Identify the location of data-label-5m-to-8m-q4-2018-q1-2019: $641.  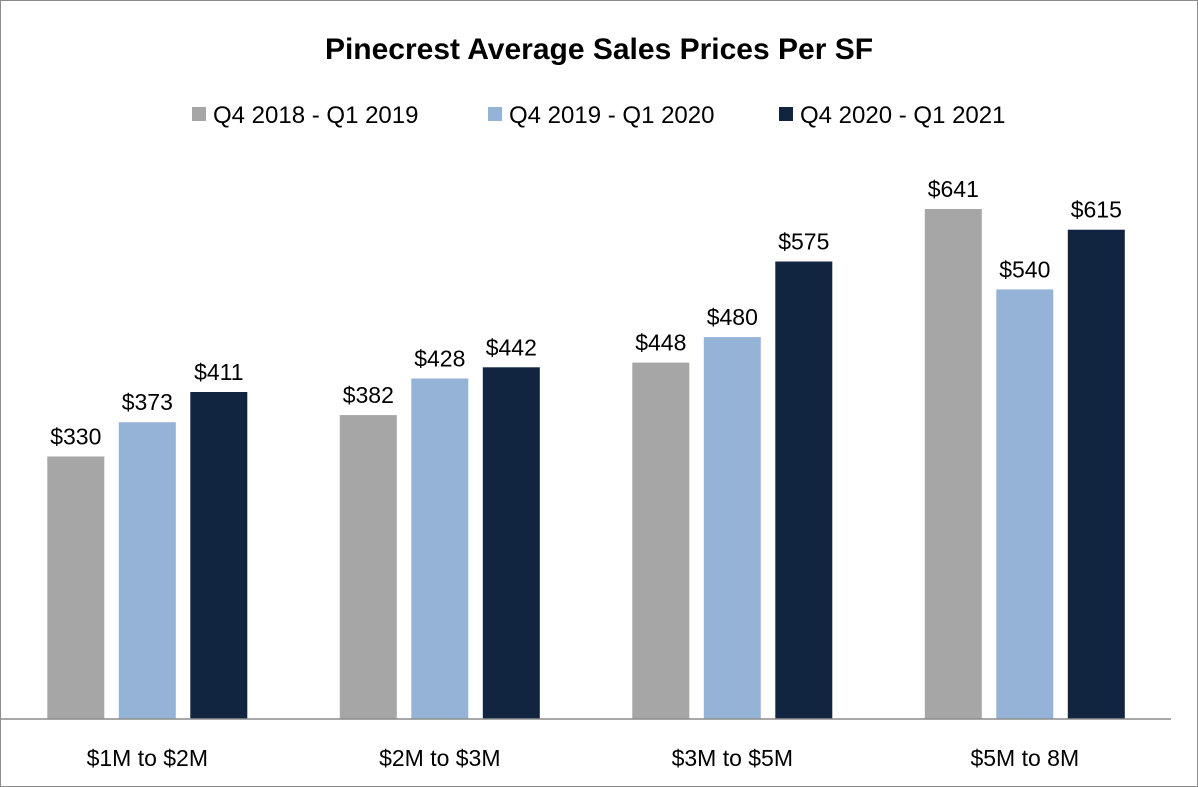
(953, 189).